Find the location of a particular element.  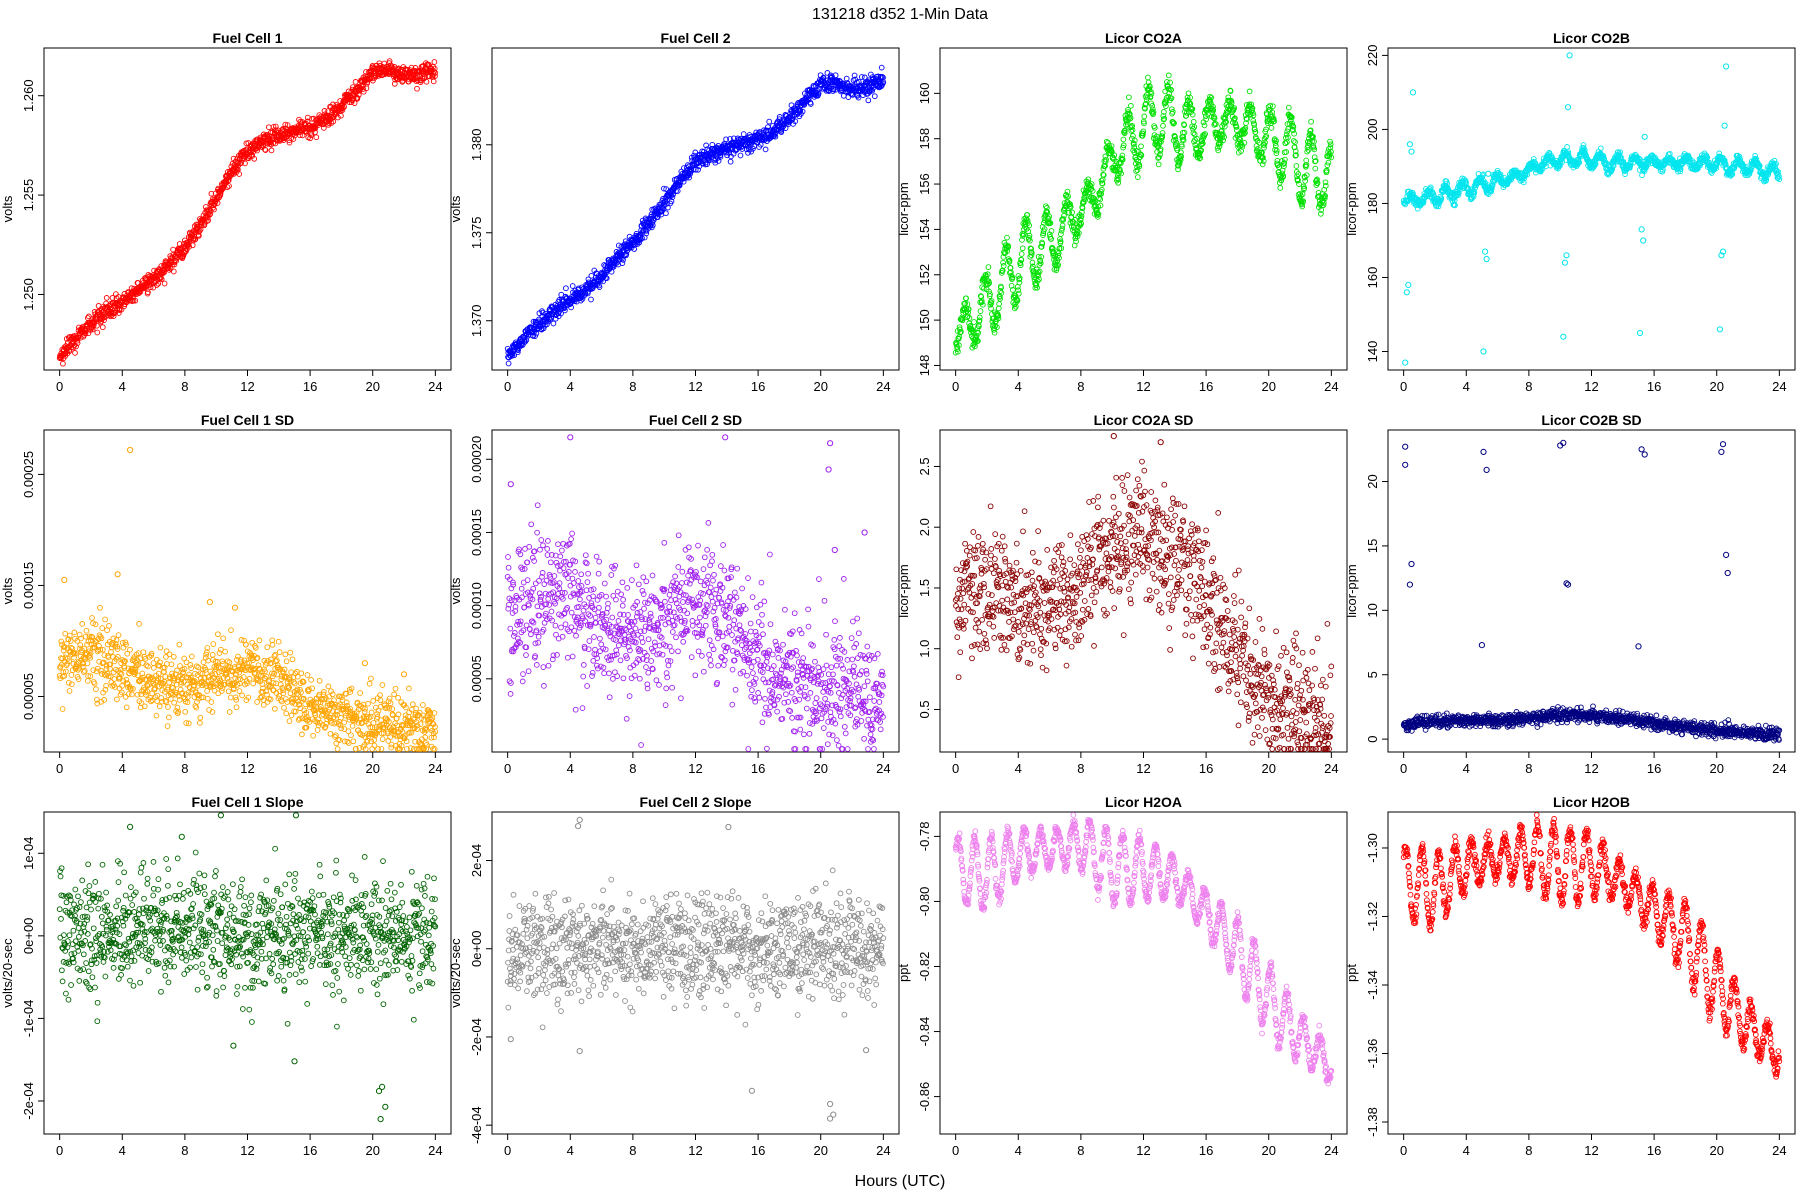

y-tick-label: 1.260 is located at coordinates (28, 95).